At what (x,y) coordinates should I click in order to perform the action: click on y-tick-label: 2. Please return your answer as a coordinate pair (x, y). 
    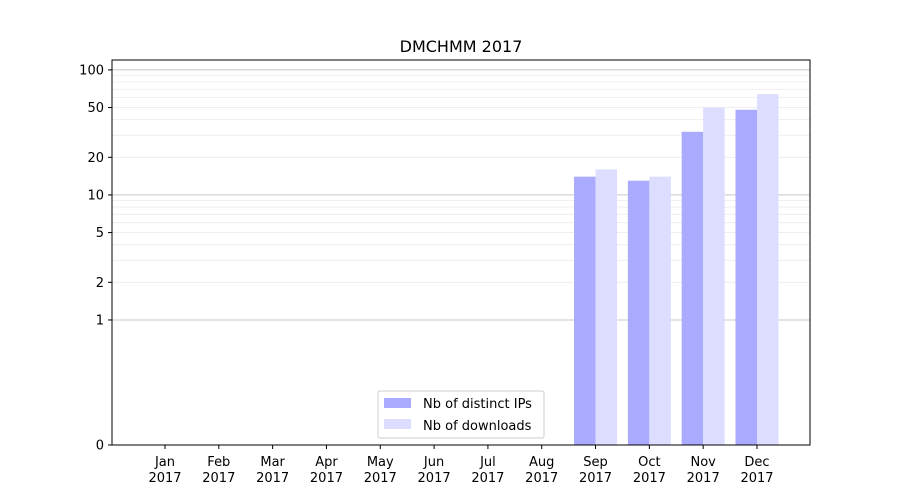
    Looking at the image, I should click on (100, 283).